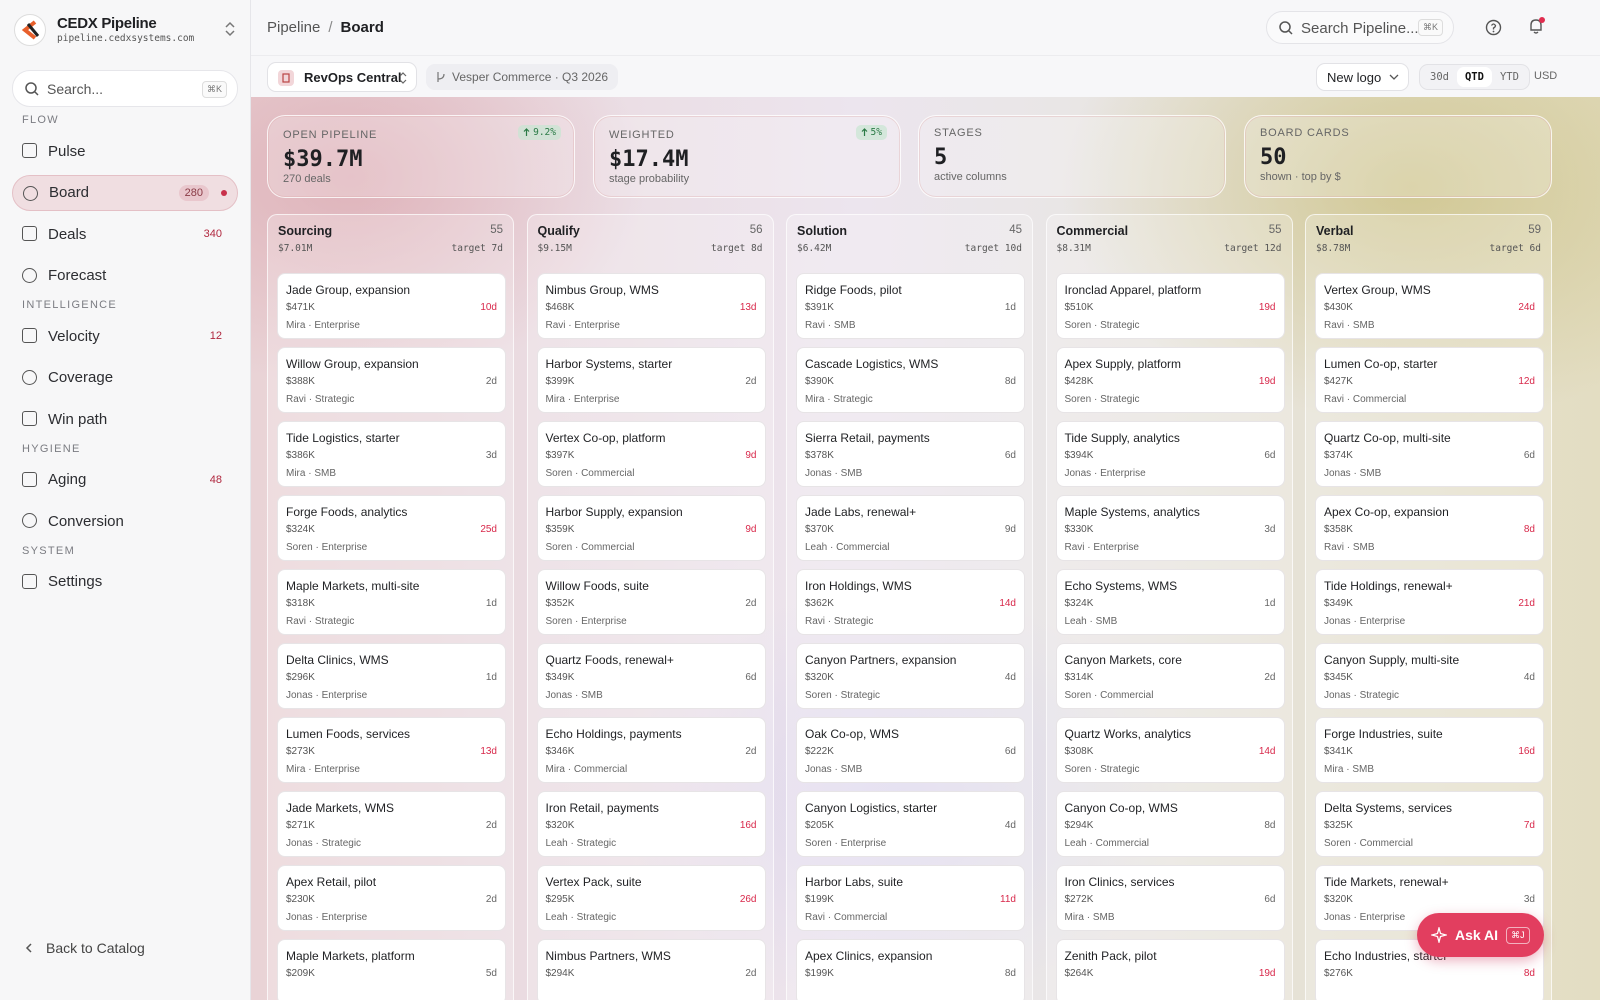 The image size is (1600, 1000). I want to click on deal-card: Iron Clinics, services $272K 6d Mira · SMB, so click(1170, 898).